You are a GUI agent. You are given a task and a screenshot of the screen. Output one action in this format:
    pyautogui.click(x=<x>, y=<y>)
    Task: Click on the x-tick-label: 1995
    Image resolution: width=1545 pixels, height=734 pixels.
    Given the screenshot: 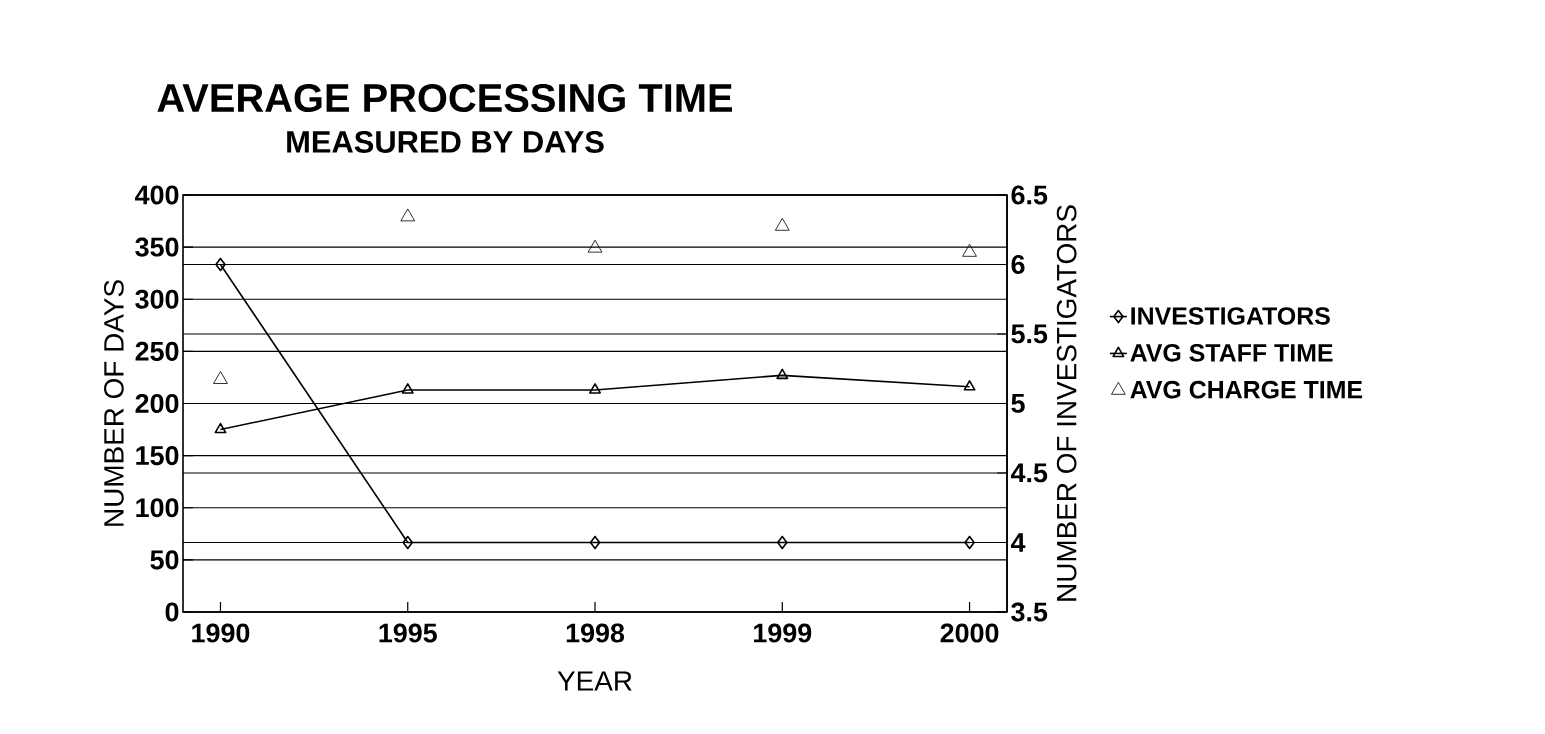 What is the action you would take?
    pyautogui.click(x=408, y=633)
    